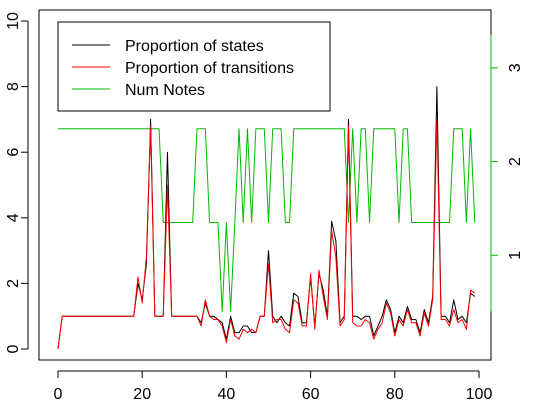  What do you see at coordinates (13, 86) in the screenshot?
I see `y-left-tick-label: 8` at bounding box center [13, 86].